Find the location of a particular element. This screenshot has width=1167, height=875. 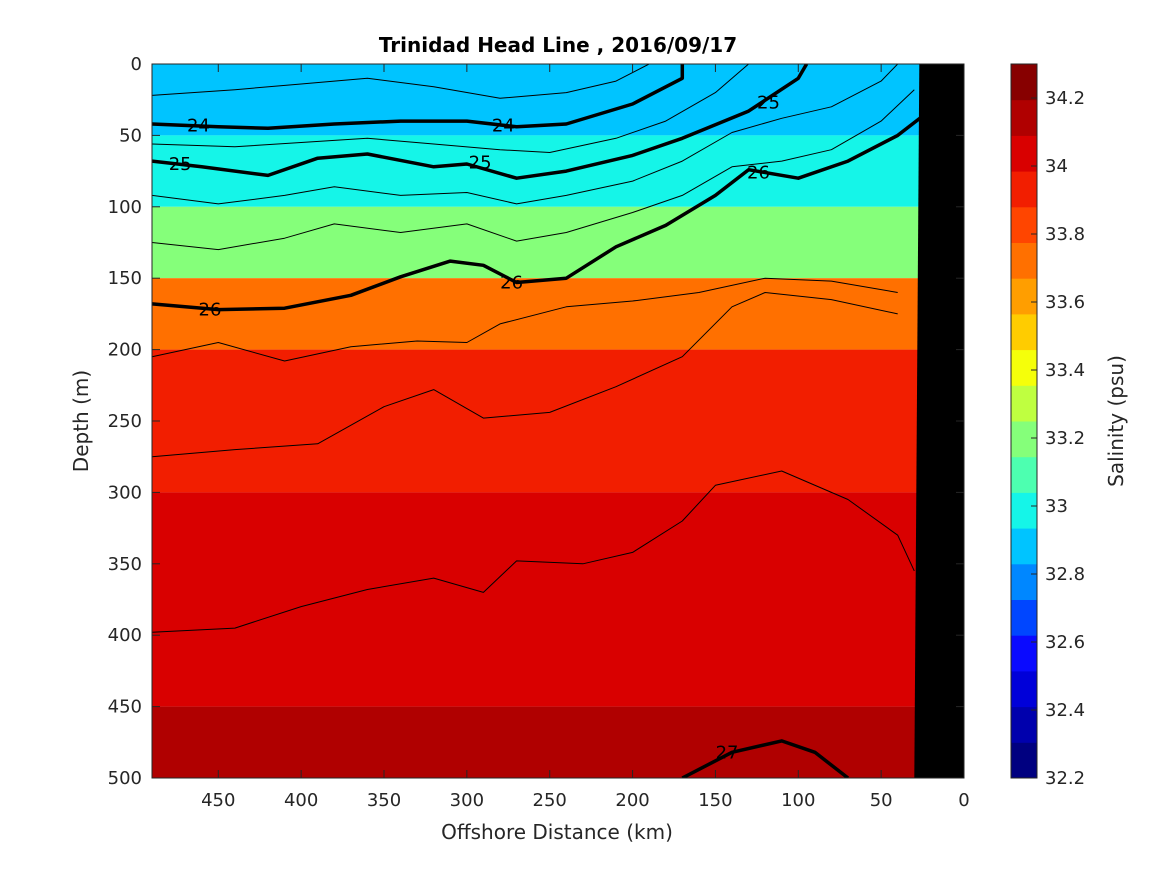

x-tick-label: 250 is located at coordinates (550, 800).